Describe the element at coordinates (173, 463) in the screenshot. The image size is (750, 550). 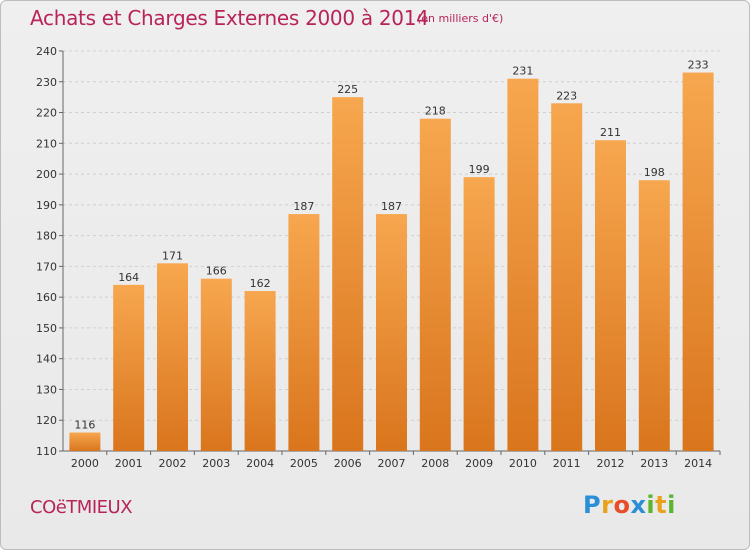
I see `x-tick-label: 2002` at that location.